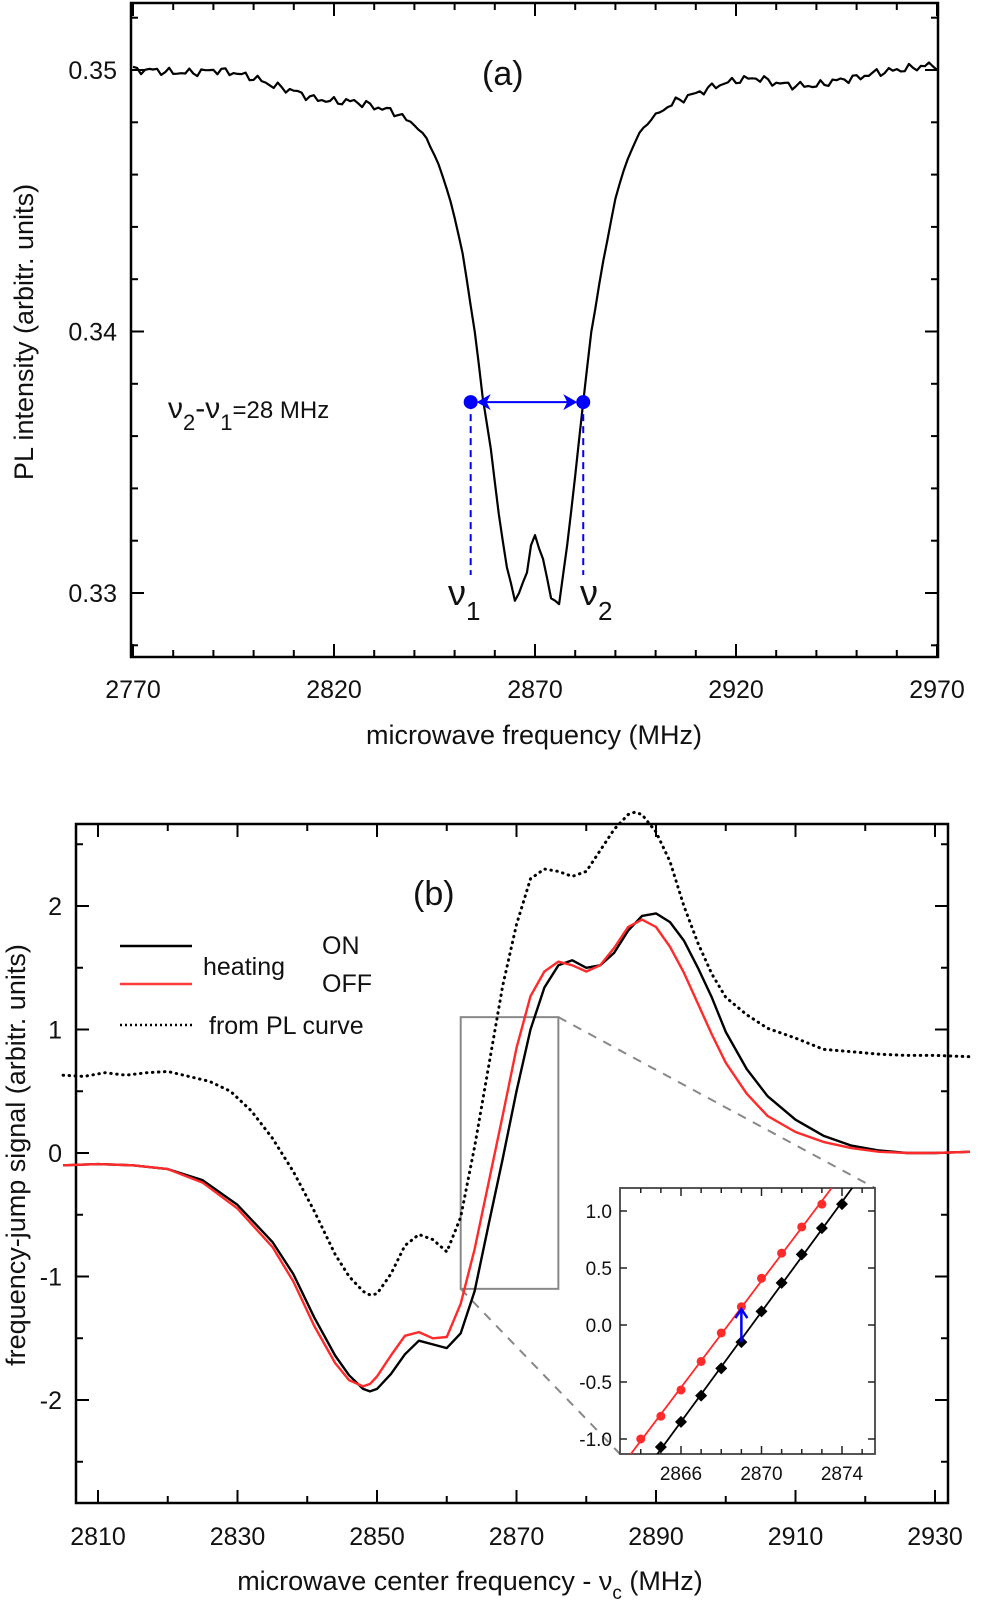 Image resolution: width=1000 pixels, height=1601 pixels. I want to click on legend-off-label: OFF, so click(347, 984).